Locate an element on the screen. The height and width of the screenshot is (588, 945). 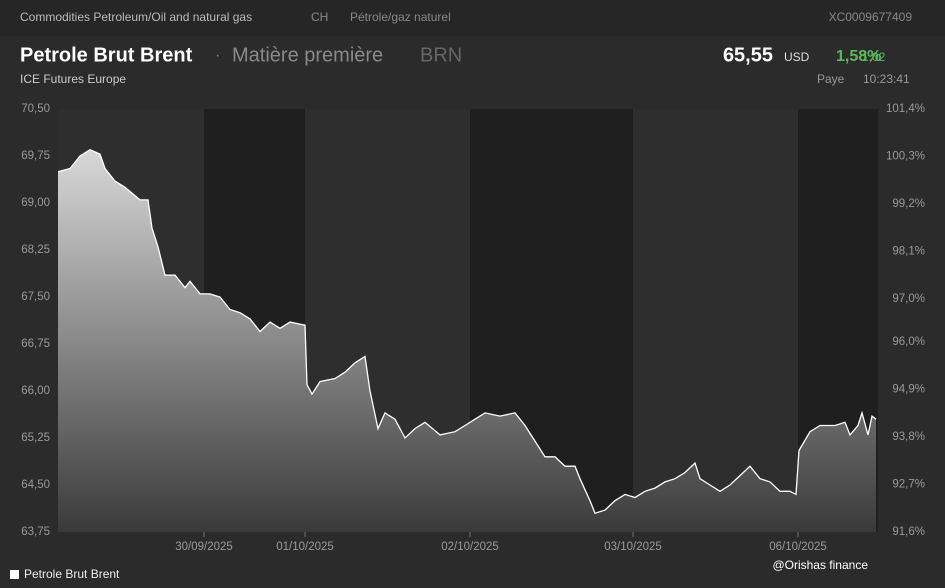
y-tick-label: 66,75 is located at coordinates (35, 344).